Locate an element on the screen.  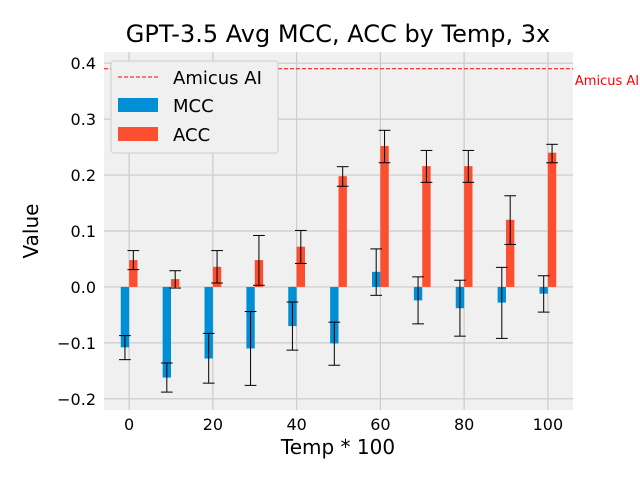
x-tick-label: 40 is located at coordinates (296, 424).